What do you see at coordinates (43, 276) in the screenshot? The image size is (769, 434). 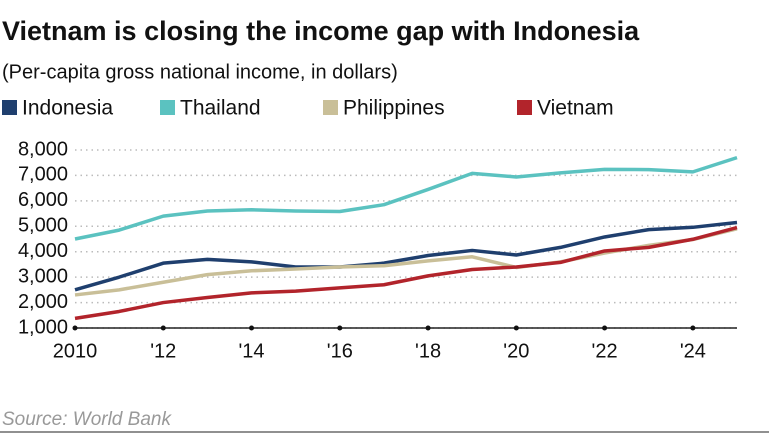 I see `y-tick-label: 3,000` at bounding box center [43, 276].